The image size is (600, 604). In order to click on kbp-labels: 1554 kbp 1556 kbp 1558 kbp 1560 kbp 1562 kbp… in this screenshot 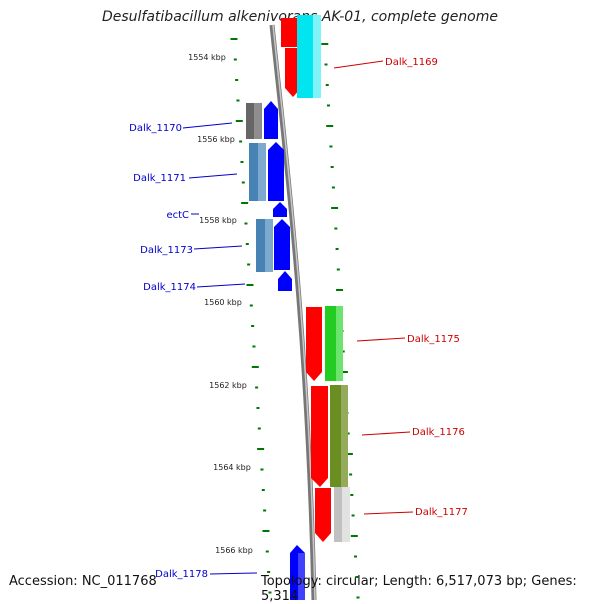, I will do `click(220, 304)`.